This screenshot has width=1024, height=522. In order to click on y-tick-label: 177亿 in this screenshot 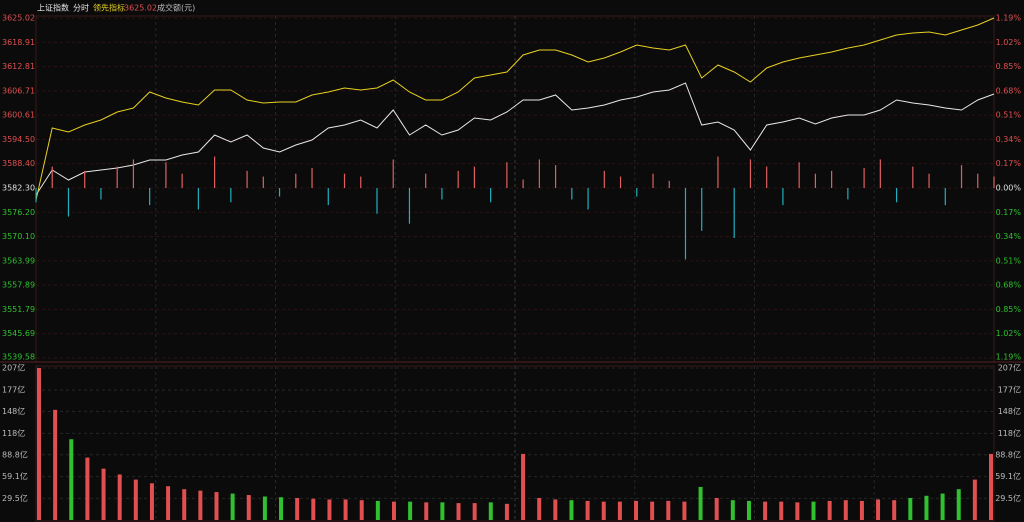, I will do `click(13, 390)`.